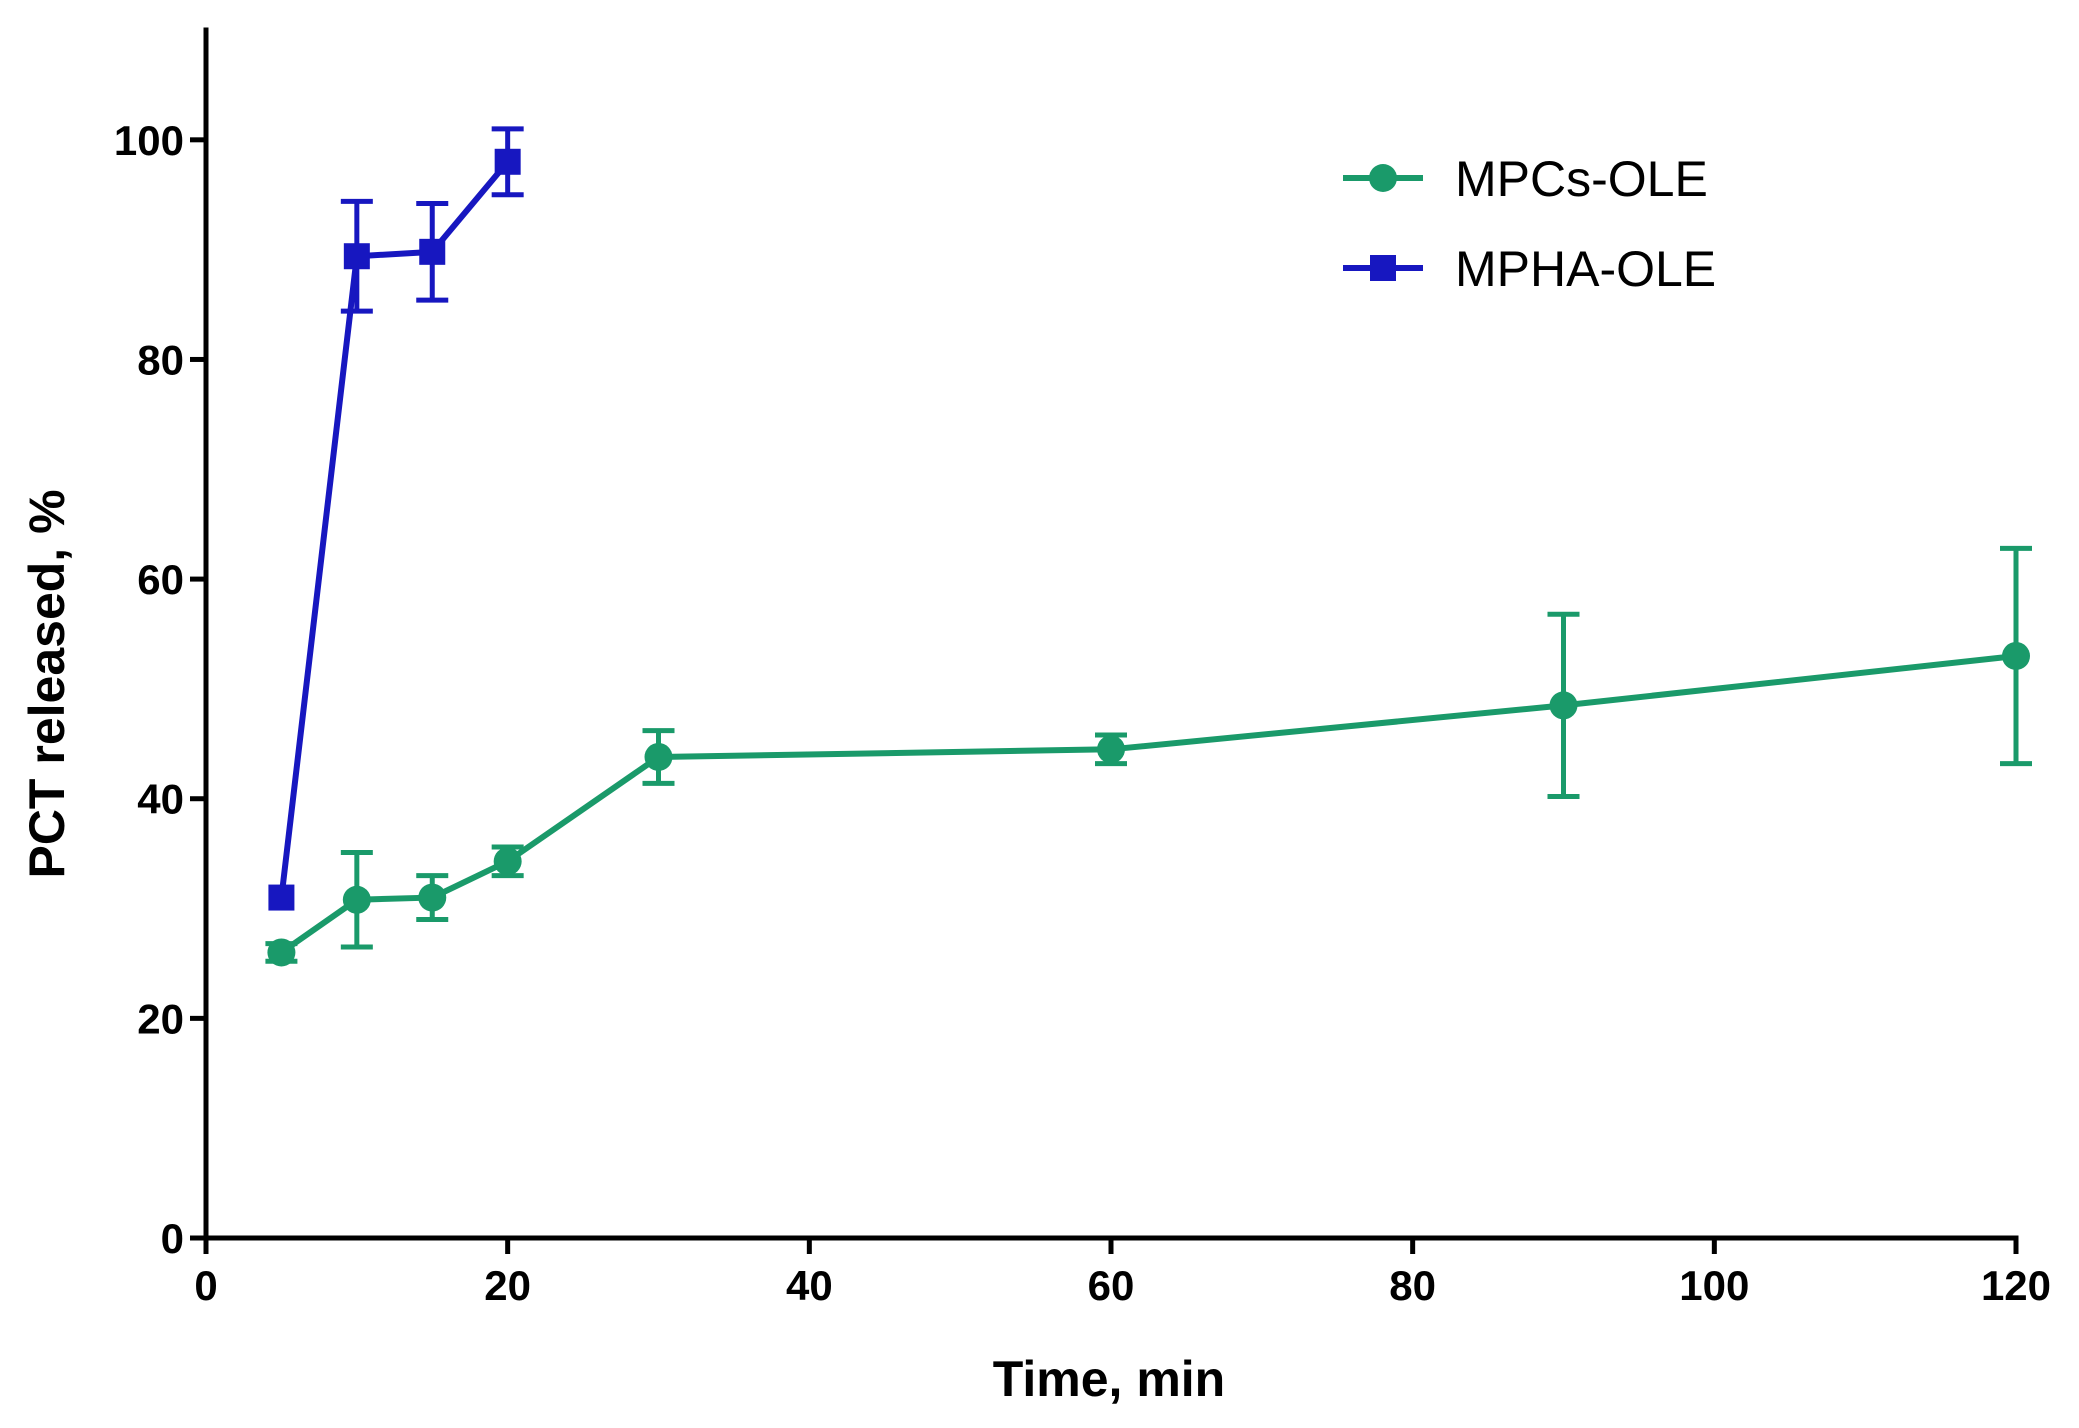  What do you see at coordinates (1585, 269) in the screenshot?
I see `legend-label: MPHA-OLE` at bounding box center [1585, 269].